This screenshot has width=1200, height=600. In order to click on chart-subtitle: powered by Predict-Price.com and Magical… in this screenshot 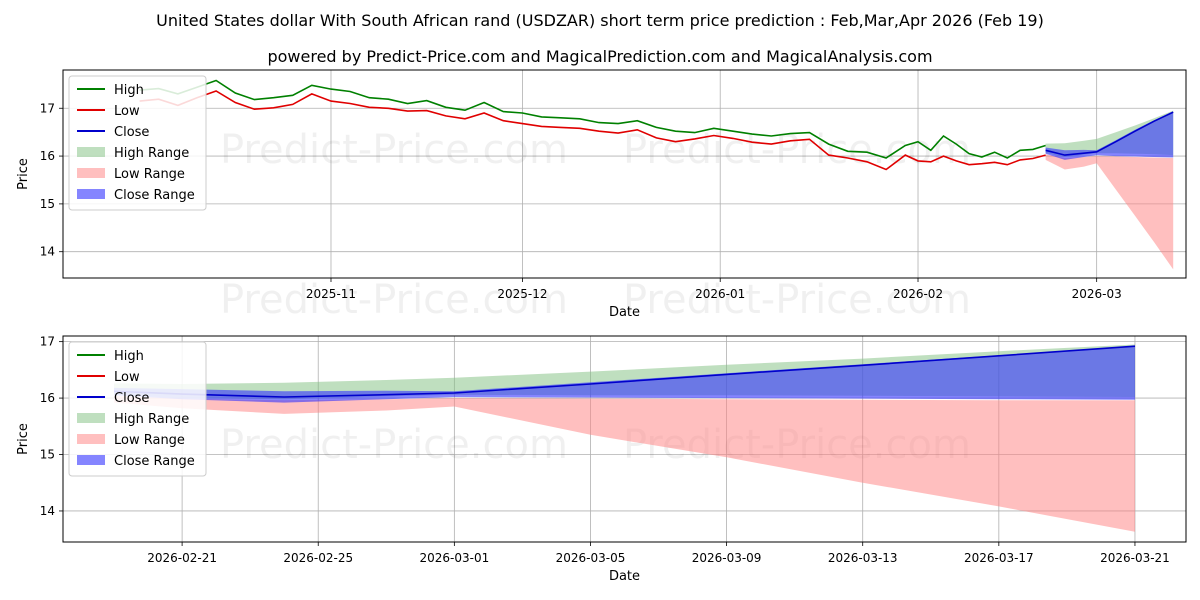, I will do `click(599, 56)`.